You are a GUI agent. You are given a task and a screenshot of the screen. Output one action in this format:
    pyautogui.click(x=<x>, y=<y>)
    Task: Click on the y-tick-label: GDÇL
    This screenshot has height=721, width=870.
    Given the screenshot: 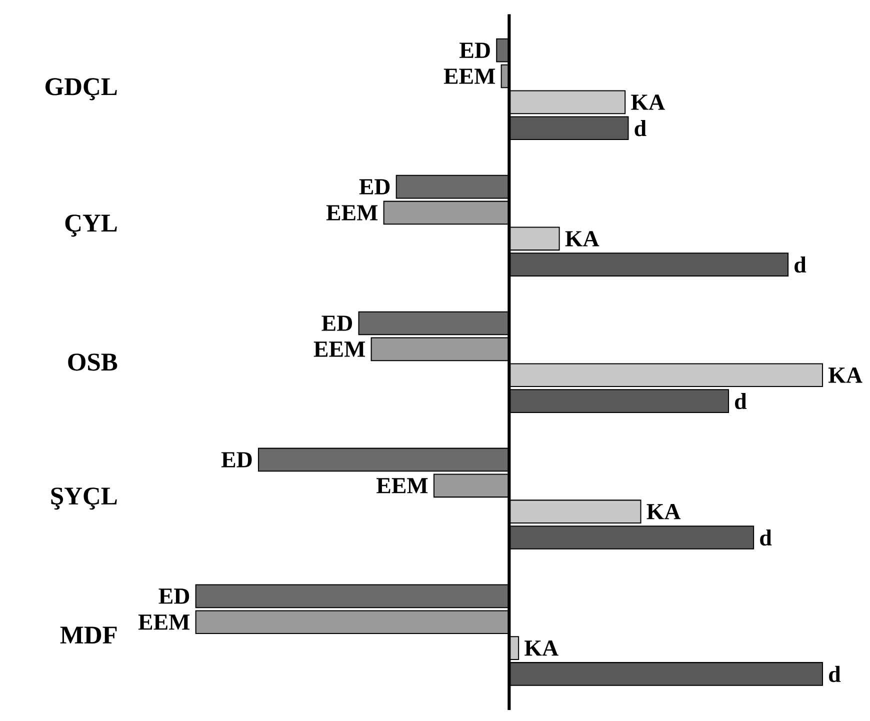 What is the action you would take?
    pyautogui.click(x=81, y=89)
    